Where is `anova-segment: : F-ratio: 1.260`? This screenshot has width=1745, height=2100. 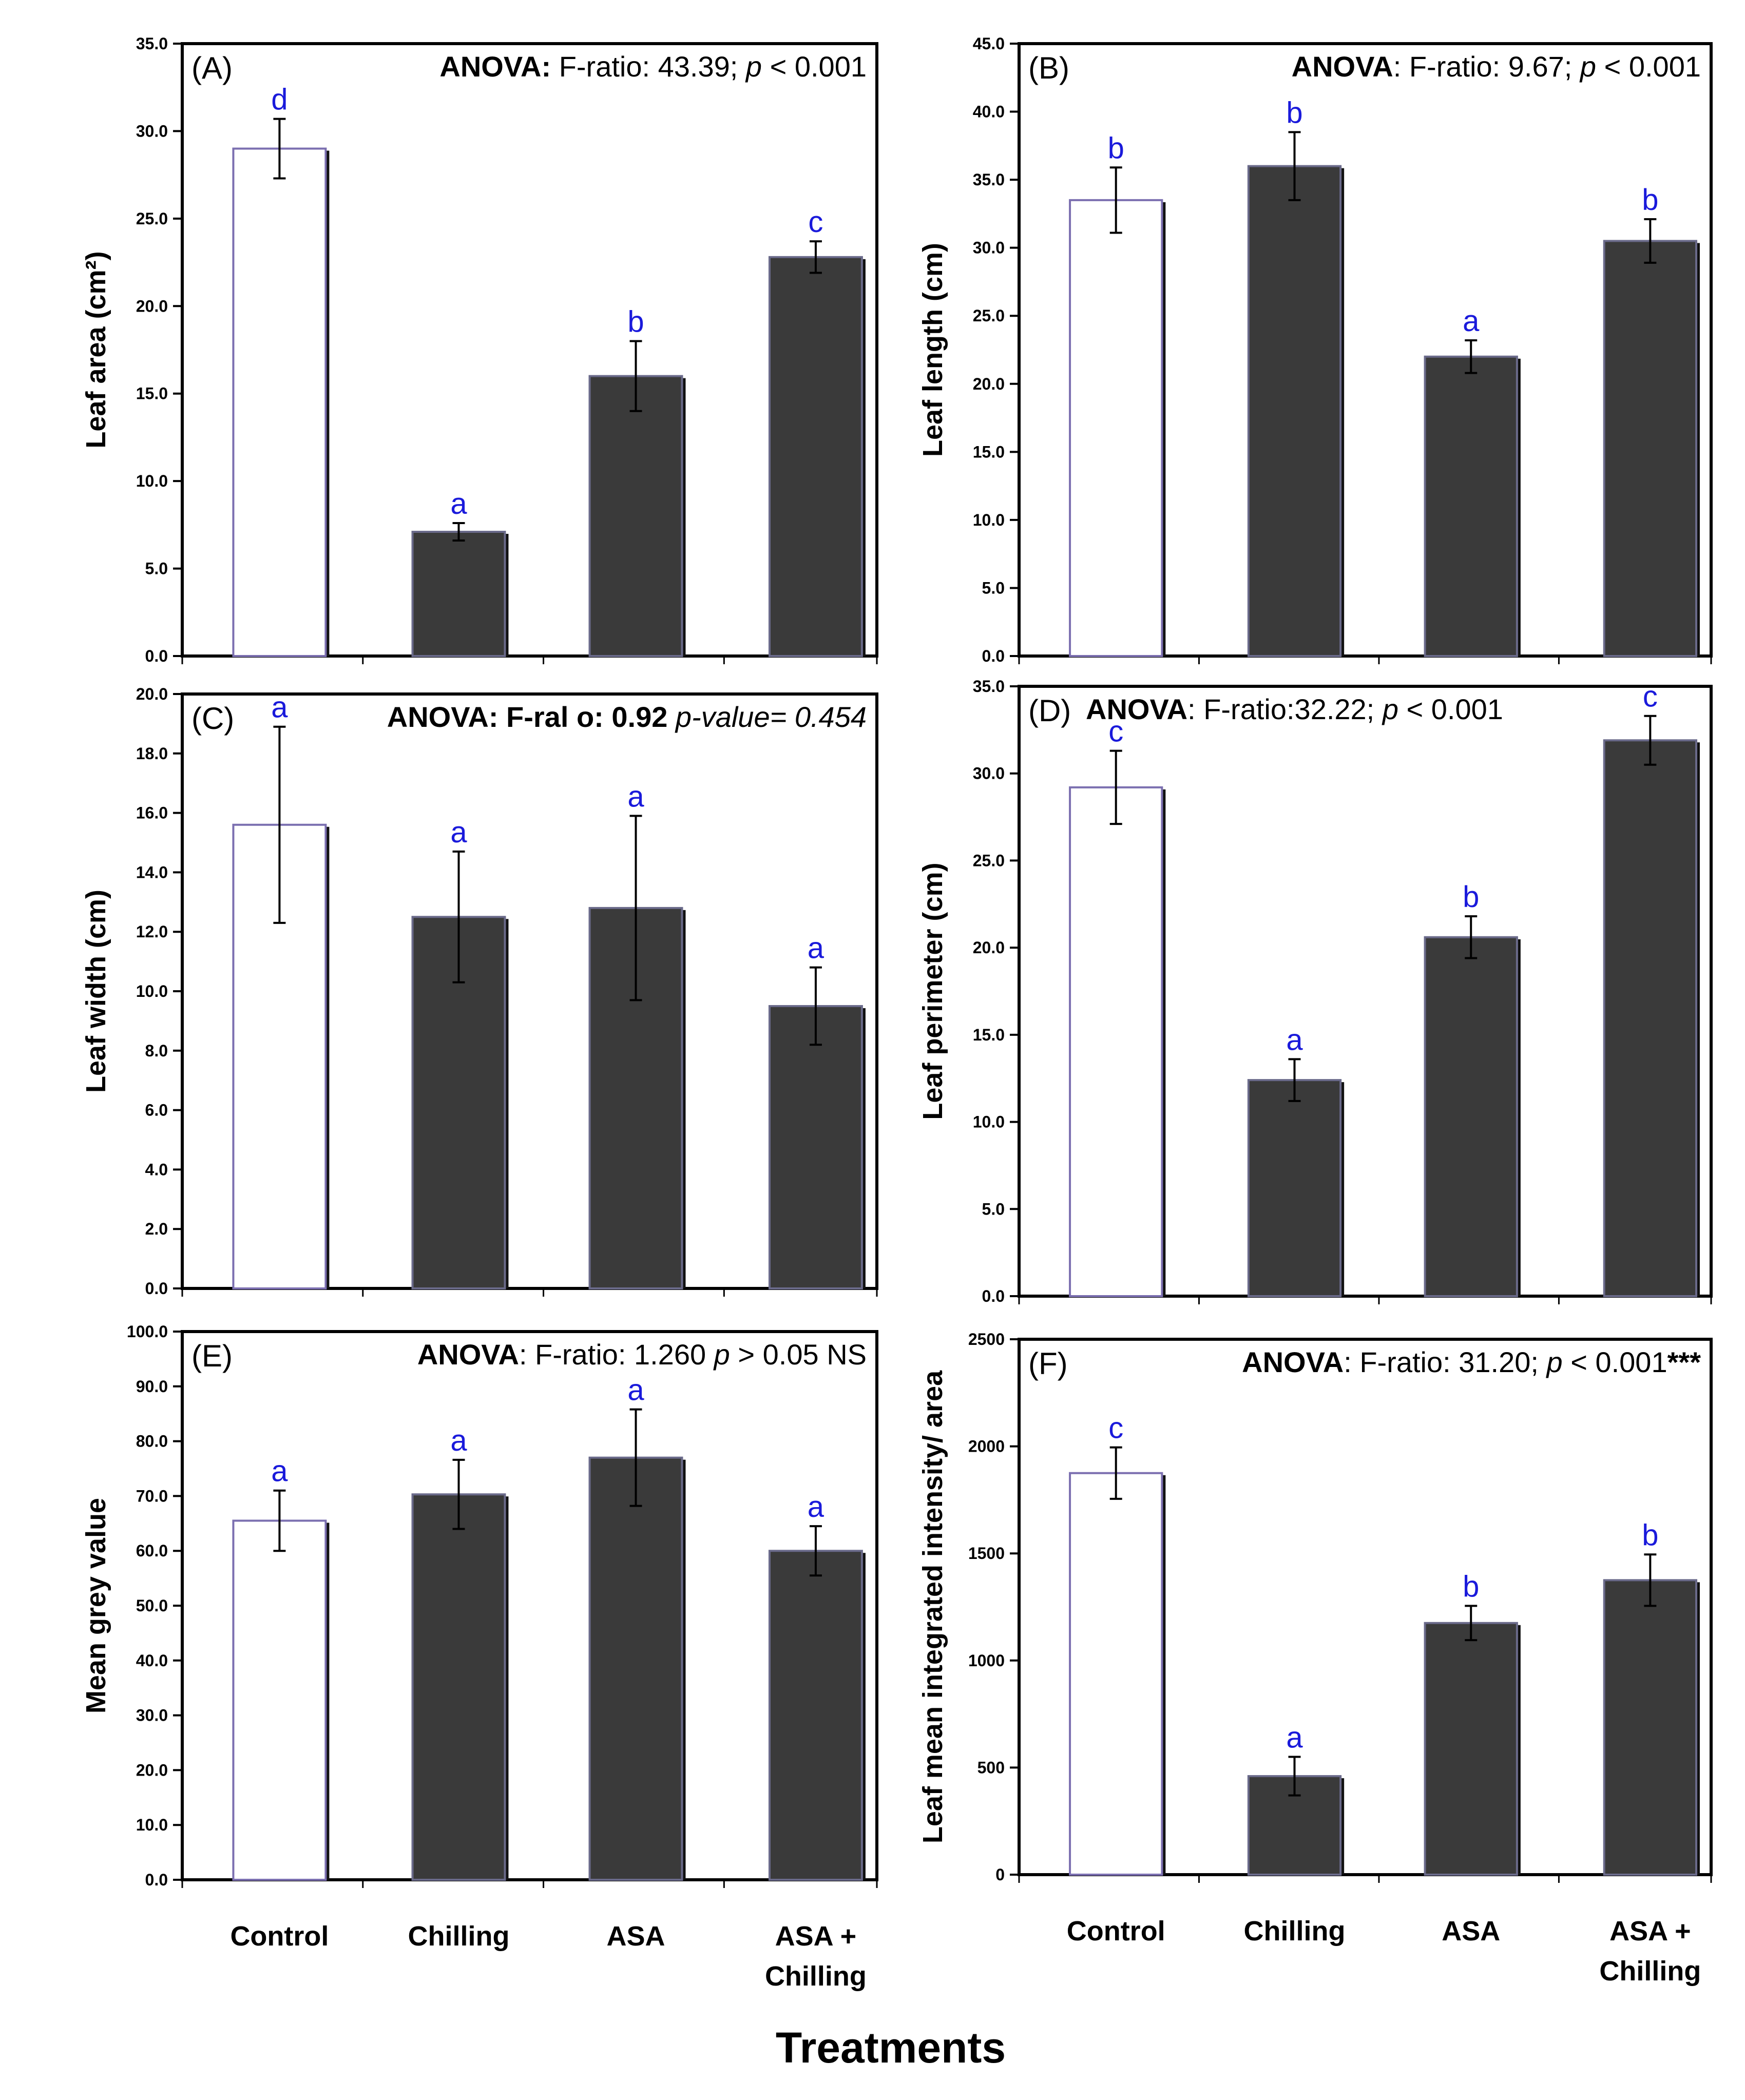 anova-segment: : F-ratio: 1.260 is located at coordinates (616, 1354).